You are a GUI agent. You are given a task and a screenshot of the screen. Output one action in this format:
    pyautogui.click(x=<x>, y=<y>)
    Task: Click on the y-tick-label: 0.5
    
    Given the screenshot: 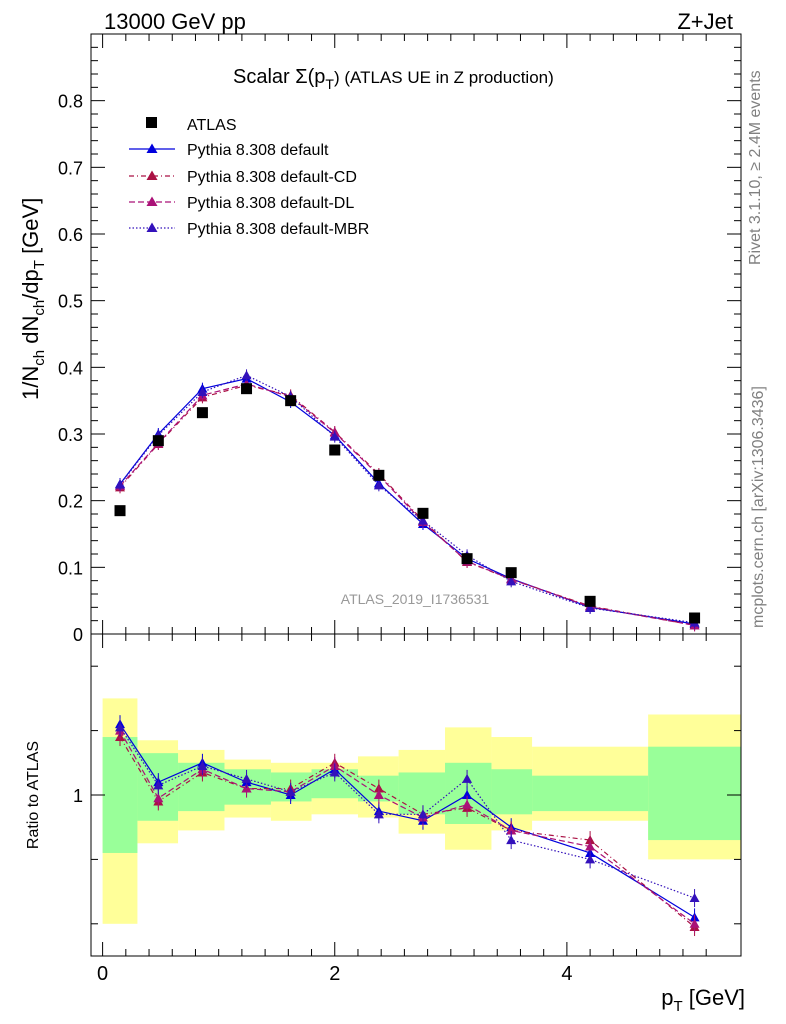 What is the action you would take?
    pyautogui.click(x=70, y=302)
    